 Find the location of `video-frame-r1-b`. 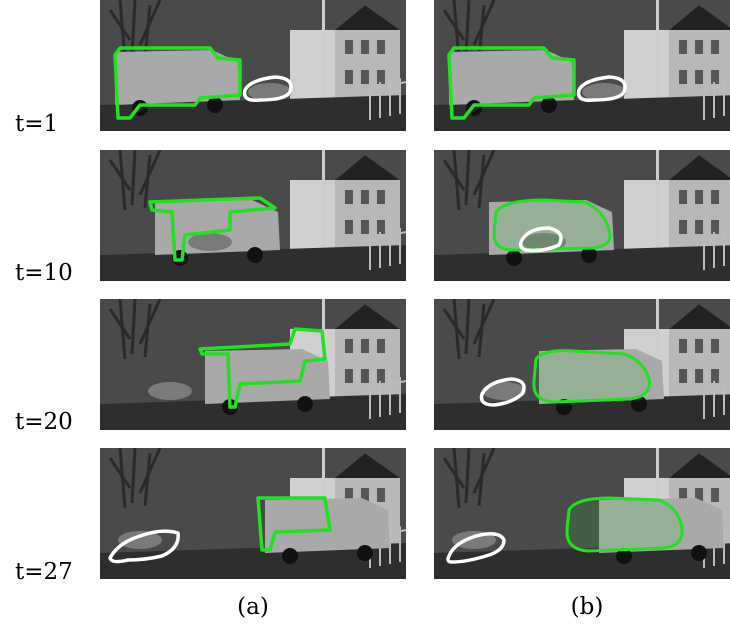

video-frame-r1-b is located at coordinates (582, 65).